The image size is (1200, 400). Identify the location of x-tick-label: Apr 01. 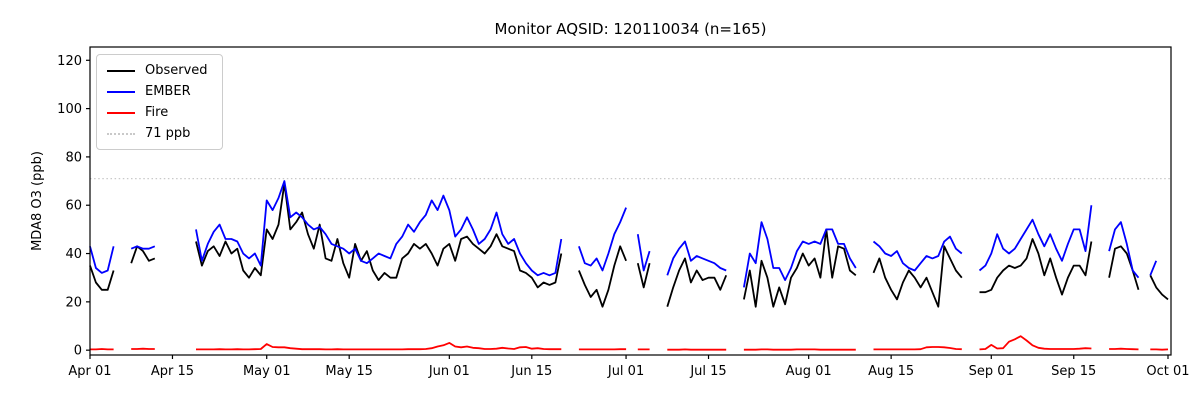
(89, 371).